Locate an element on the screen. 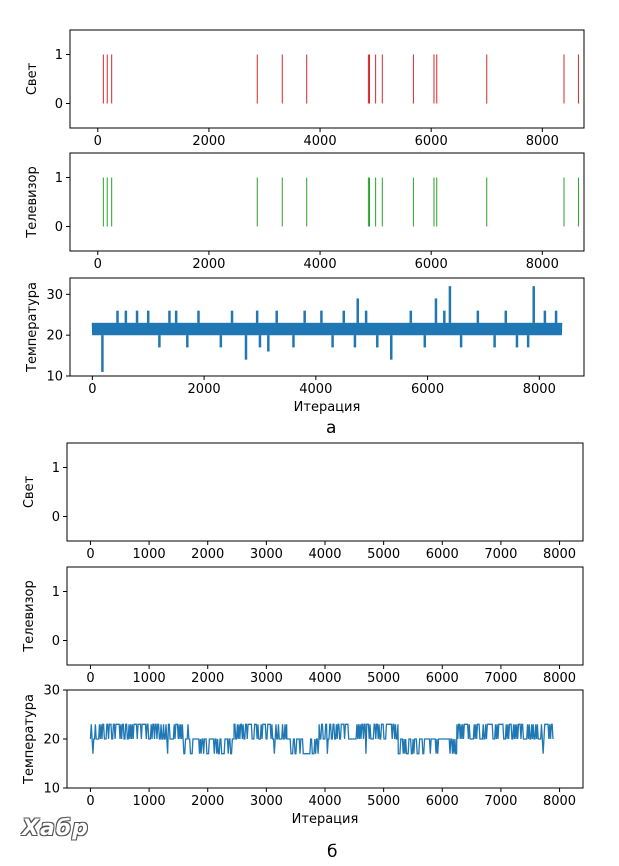 This screenshot has height=866, width=619. chart-a-light: 0 2000 4000 6000 8000 0 1 Свет is located at coordinates (305, 89).